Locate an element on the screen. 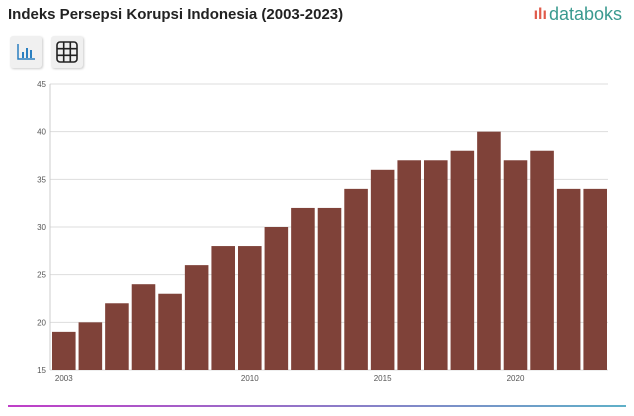 Image resolution: width=634 pixels, height=416 pixels. y-tick-label: 30 is located at coordinates (41, 227).